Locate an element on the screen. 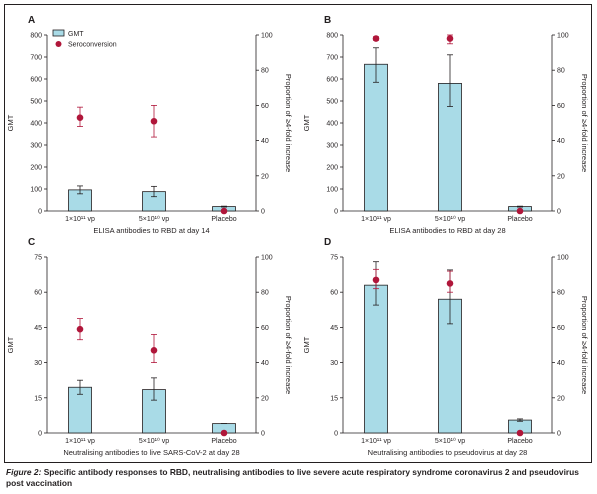  x-axis-label: ELISA antibodies to RBD at day 14 is located at coordinates (151, 230).